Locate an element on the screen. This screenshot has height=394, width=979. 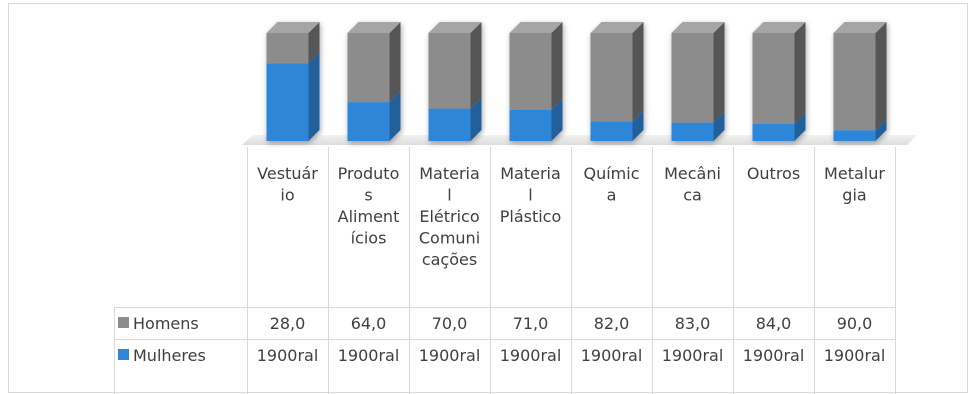
category-label: Materia l Elétrico Comuni cações is located at coordinates (449, 216).